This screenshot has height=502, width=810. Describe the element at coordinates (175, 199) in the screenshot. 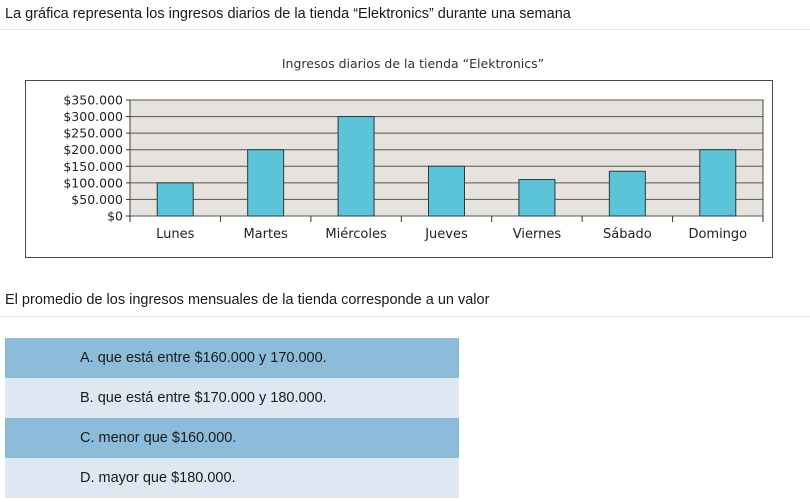

I see `bar-lunes` at that location.